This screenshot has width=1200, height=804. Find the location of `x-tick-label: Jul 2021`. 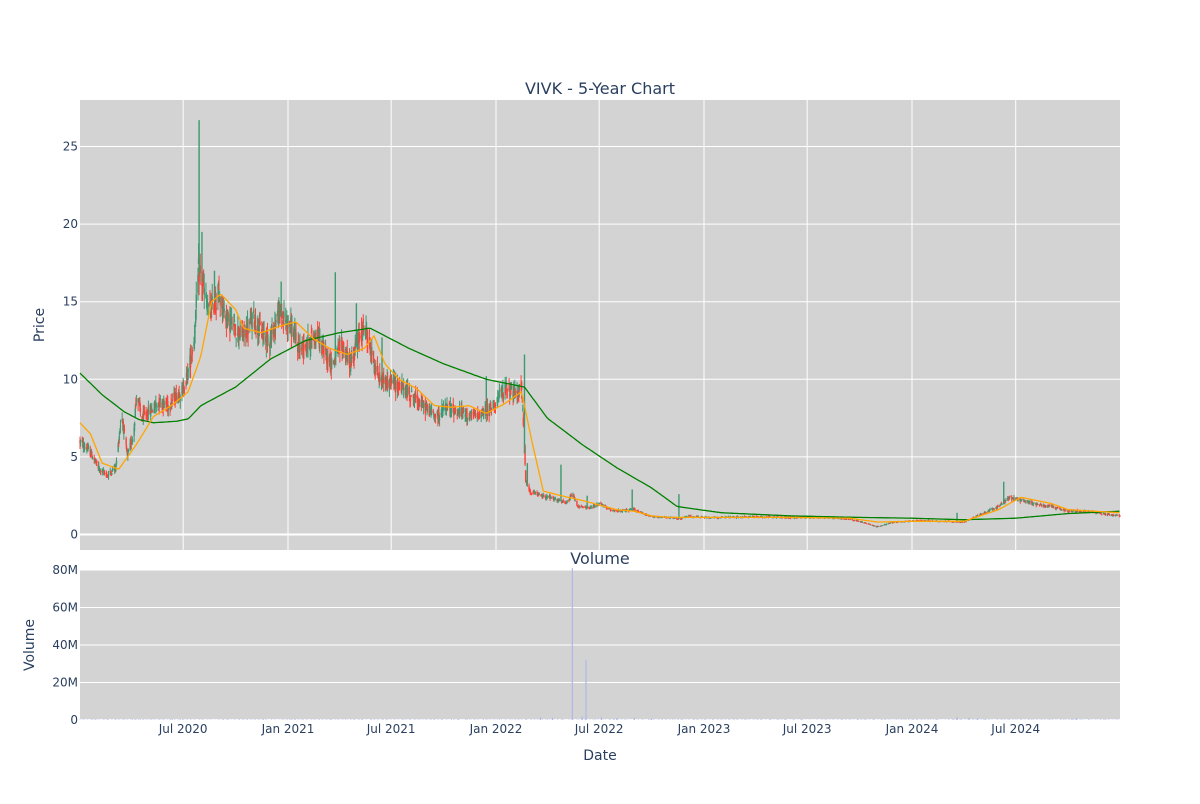

x-tick-label: Jul 2021 is located at coordinates (391, 729).